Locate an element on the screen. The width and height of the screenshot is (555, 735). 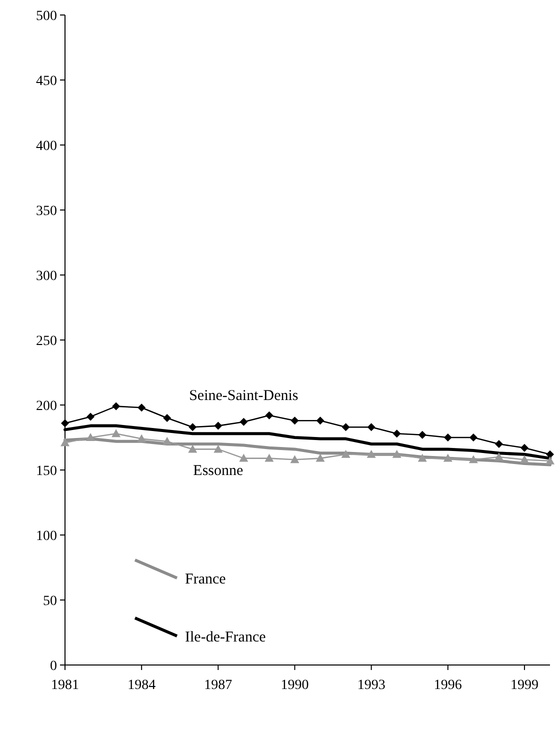
legend-label: France is located at coordinates (205, 579).